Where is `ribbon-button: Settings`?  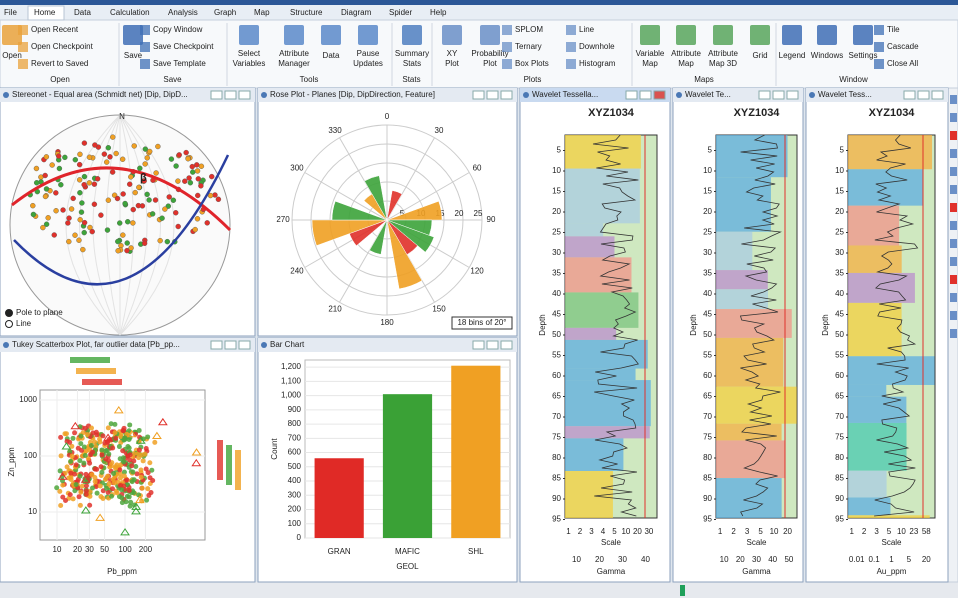
ribbon-button: Settings is located at coordinates (863, 55).